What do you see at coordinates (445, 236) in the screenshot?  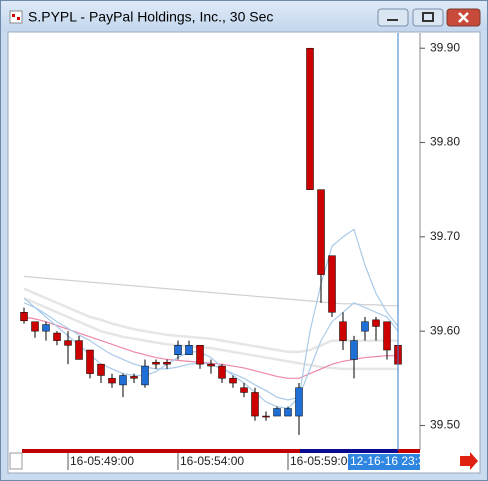 I see `y-tick-label: 39.70` at bounding box center [445, 236].